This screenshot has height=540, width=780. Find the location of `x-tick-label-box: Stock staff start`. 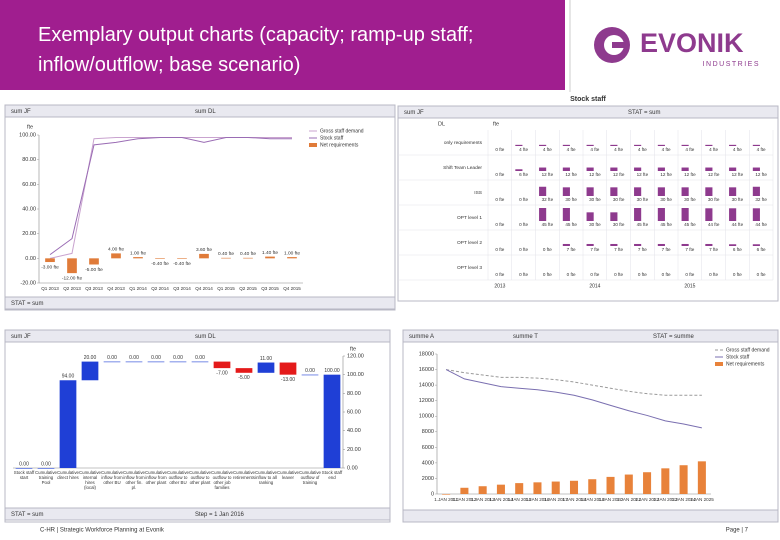

x-tick-label-box: Stock staff start is located at coordinates (24, 475).